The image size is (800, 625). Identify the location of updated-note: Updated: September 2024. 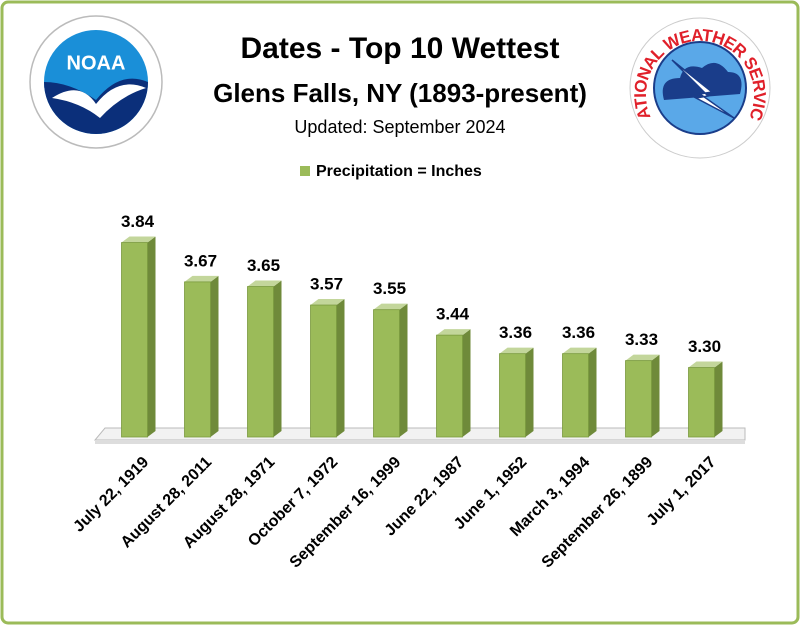
(399, 127).